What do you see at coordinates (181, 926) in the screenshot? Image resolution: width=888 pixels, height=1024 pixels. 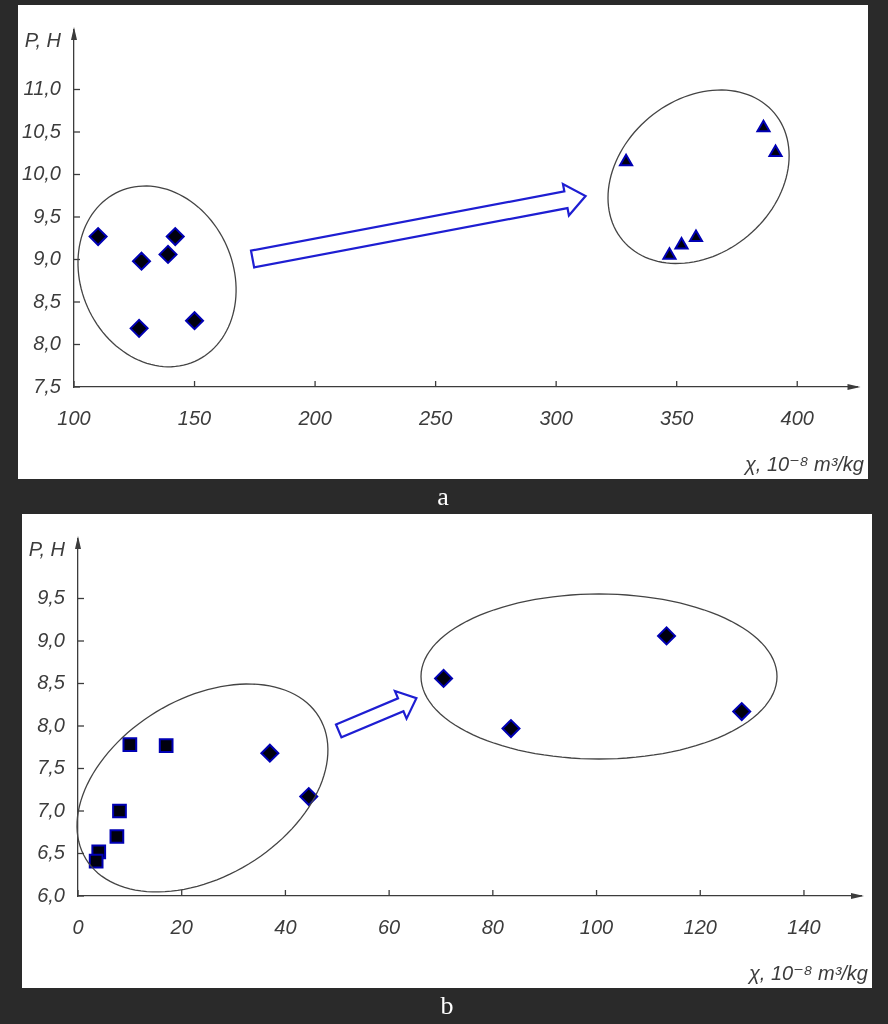 I see `x-tick-label: 20` at bounding box center [181, 926].